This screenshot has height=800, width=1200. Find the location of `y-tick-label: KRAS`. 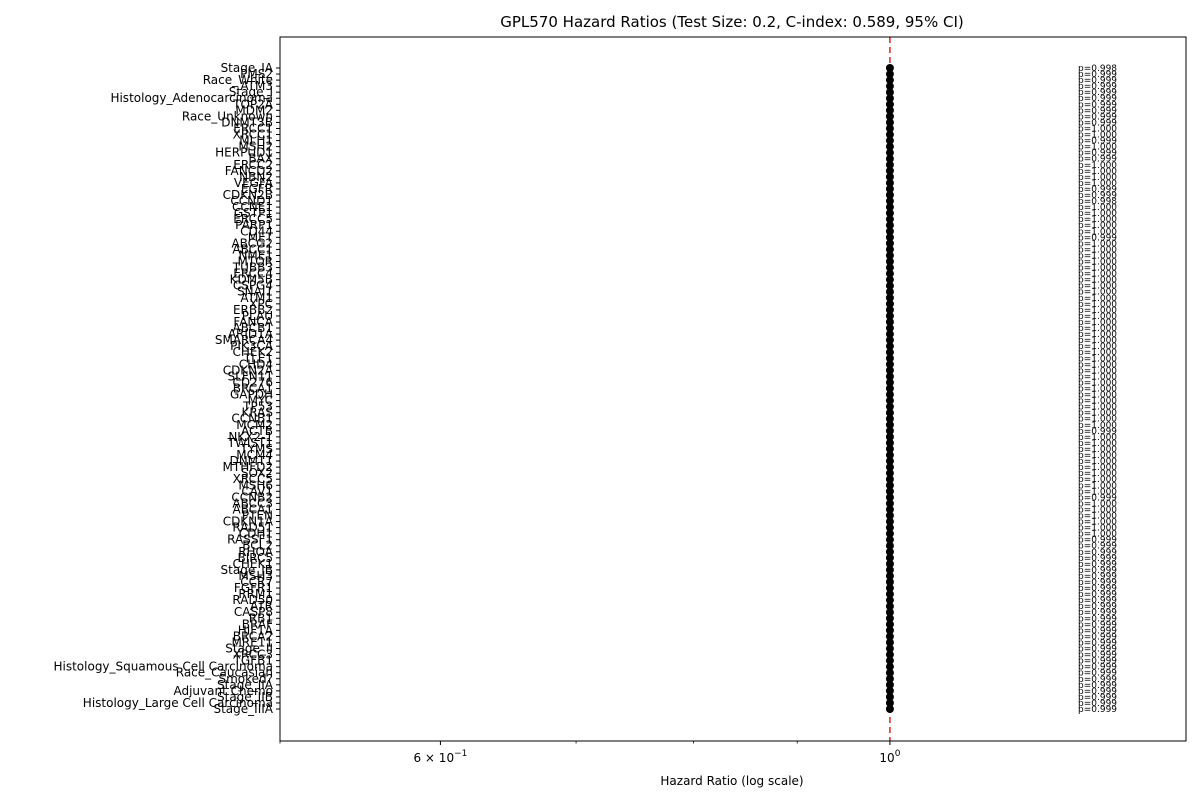

y-tick-label: KRAS is located at coordinates (257, 413).